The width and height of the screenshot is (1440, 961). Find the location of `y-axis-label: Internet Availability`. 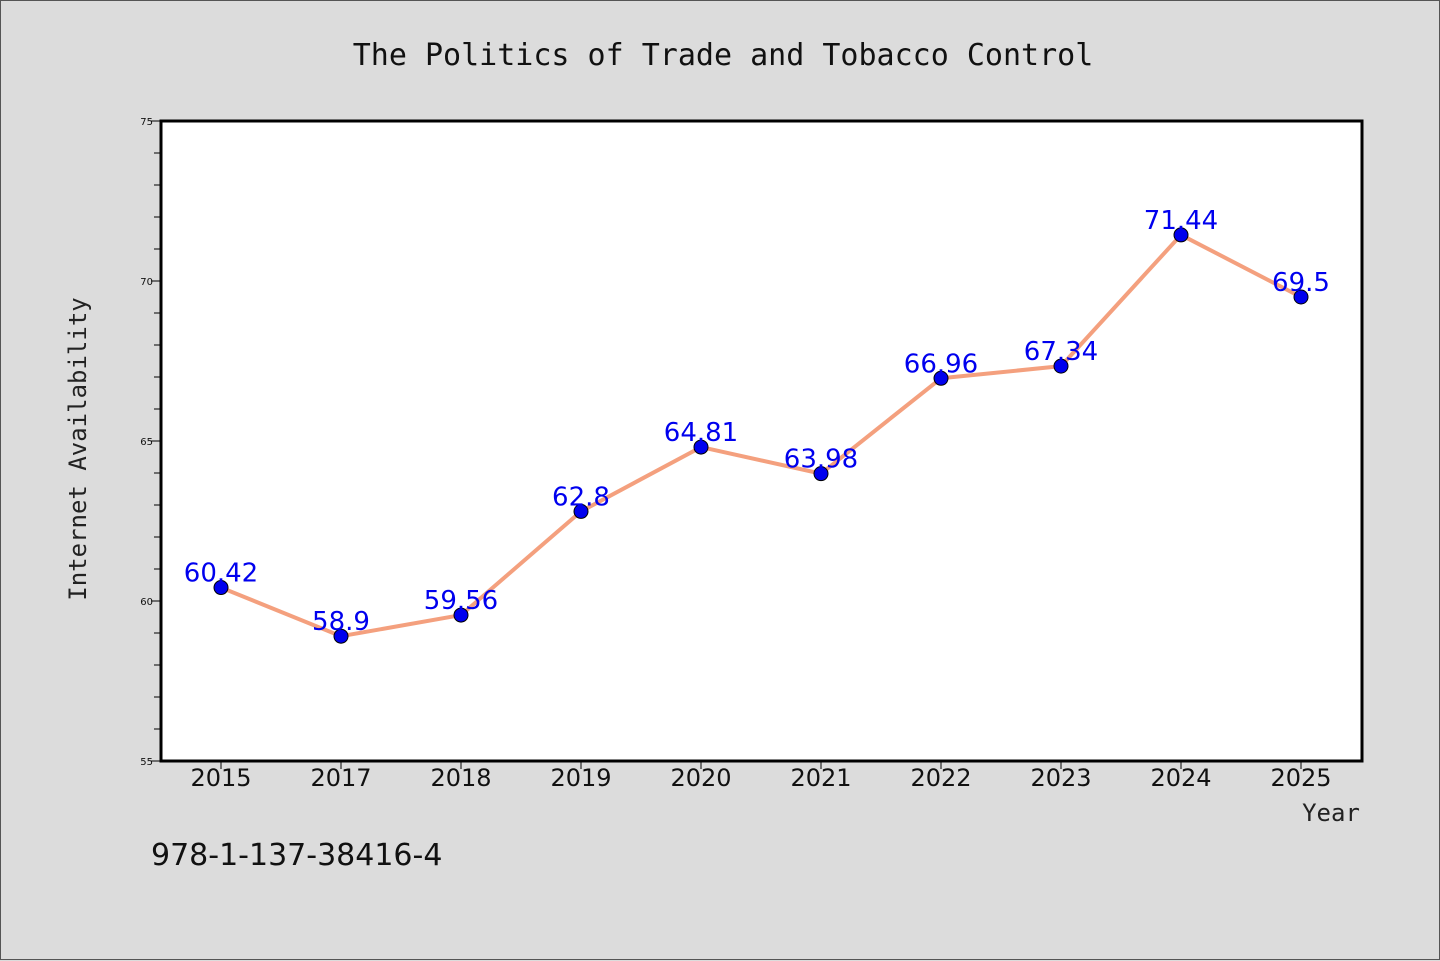

y-axis-label: Internet Availability is located at coordinates (78, 448).